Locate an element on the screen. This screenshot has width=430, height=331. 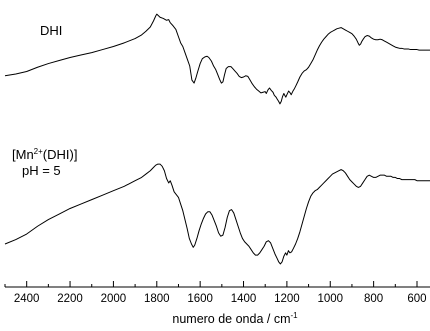
series-label-mn-dhi-part1: [Mn is located at coordinates (23, 154).